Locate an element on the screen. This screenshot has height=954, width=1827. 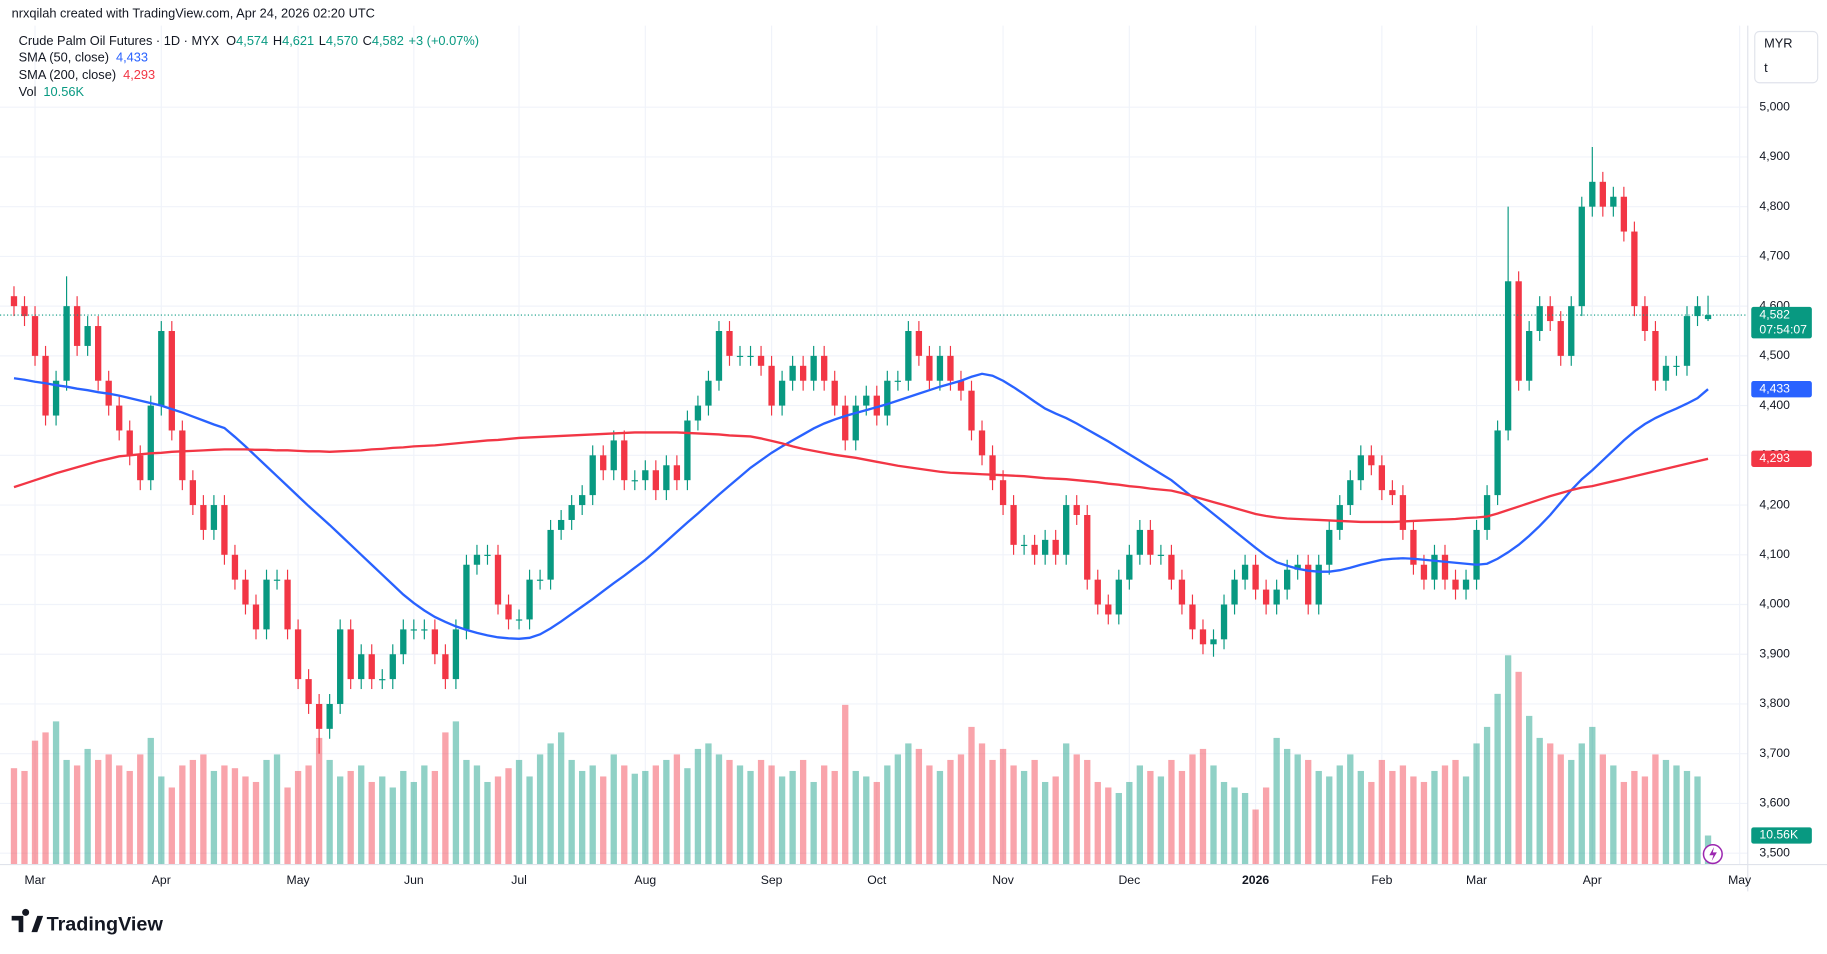
legend-sma50: SMA (50, close) 4,433 is located at coordinates (83, 57).